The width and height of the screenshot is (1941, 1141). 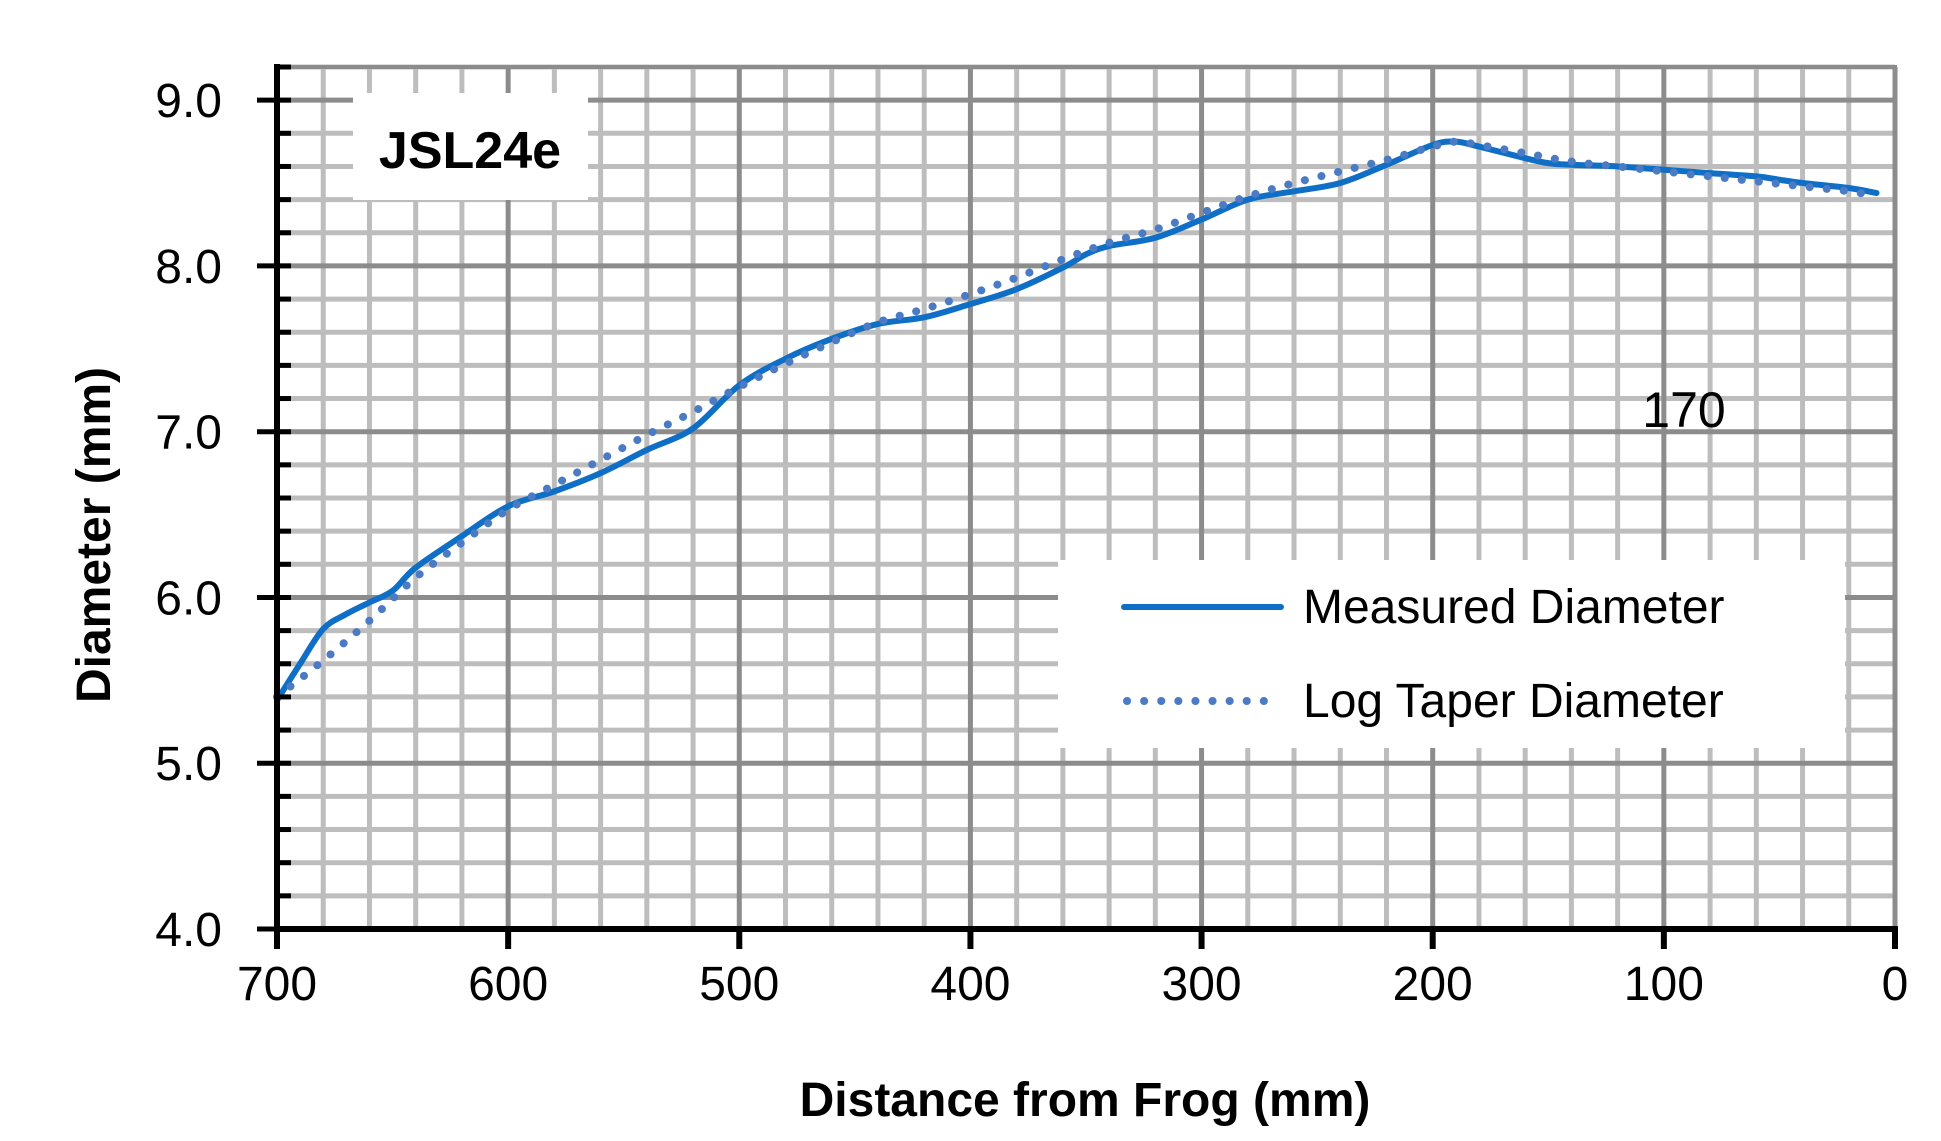 What do you see at coordinates (1072, 984) in the screenshot?
I see `x-axis-tick-labels: 700 600 500 400 300 200 100 0` at bounding box center [1072, 984].